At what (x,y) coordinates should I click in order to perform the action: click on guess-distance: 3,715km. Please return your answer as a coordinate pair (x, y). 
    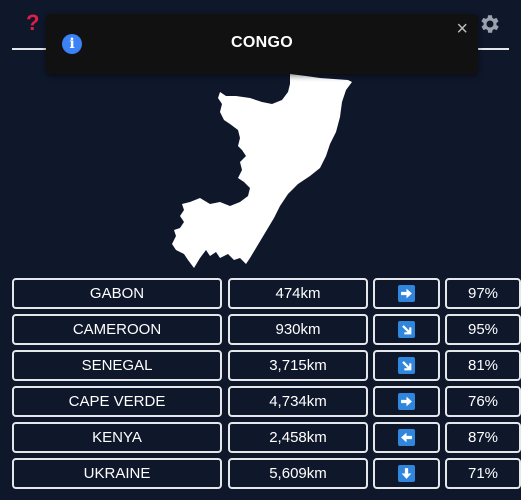
    Looking at the image, I should click on (298, 365).